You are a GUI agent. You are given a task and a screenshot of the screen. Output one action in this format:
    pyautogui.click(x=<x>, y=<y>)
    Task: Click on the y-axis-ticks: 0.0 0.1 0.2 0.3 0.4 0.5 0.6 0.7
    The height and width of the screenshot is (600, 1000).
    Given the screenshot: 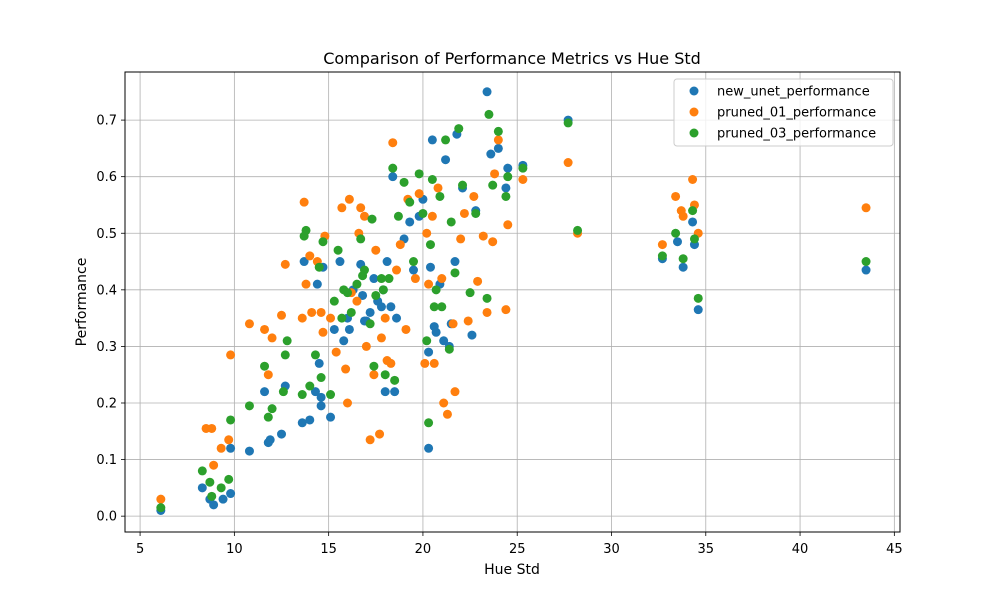 What is the action you would take?
    pyautogui.click(x=110, y=319)
    